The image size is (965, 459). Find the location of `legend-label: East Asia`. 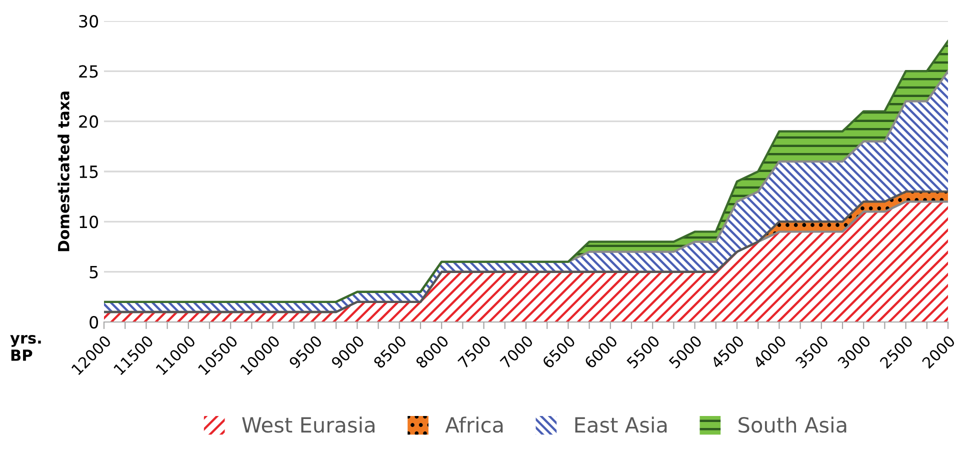

legend-label: East Asia is located at coordinates (621, 424).